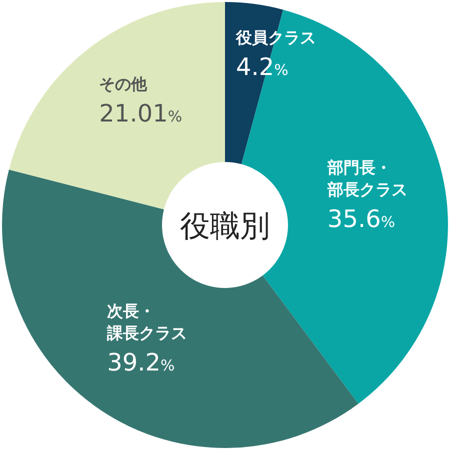 The height and width of the screenshot is (450, 450). What do you see at coordinates (140, 113) in the screenshot?
I see `data-label: 21.01%` at bounding box center [140, 113].